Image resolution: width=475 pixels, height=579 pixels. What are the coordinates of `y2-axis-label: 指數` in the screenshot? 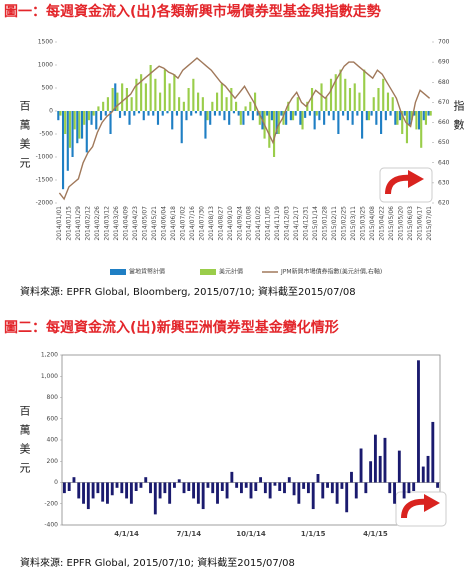 It's located at (458, 118).